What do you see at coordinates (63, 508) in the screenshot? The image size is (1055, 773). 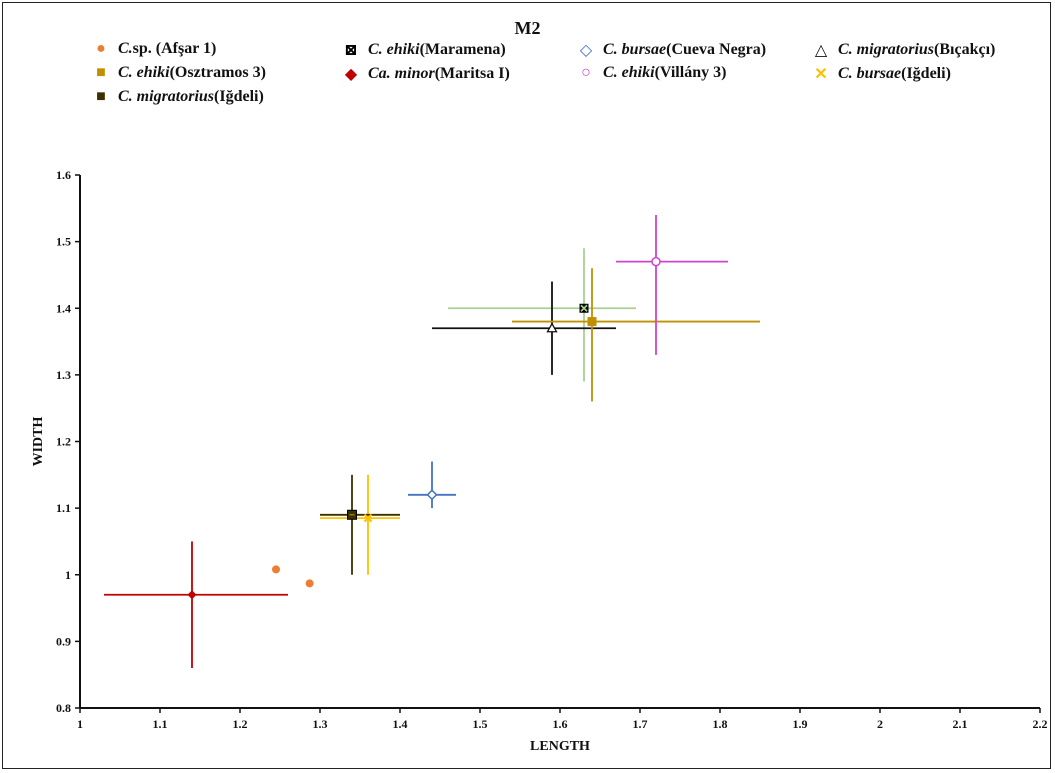 I see `y-tick-label: 1.1` at bounding box center [63, 508].